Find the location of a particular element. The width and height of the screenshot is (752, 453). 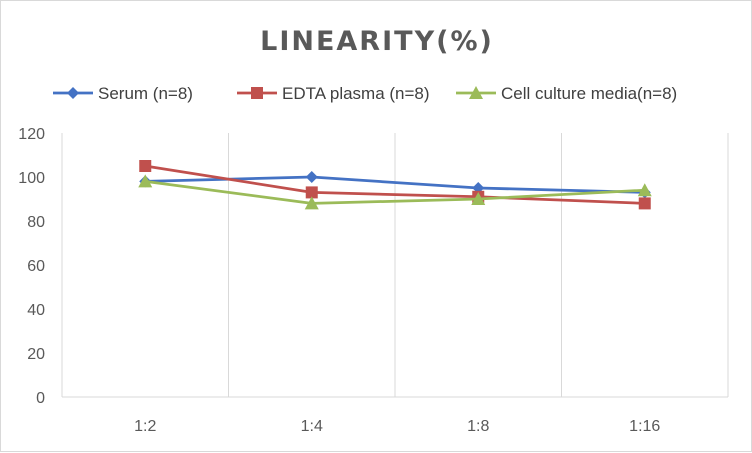

series-group is located at coordinates (395, 185).